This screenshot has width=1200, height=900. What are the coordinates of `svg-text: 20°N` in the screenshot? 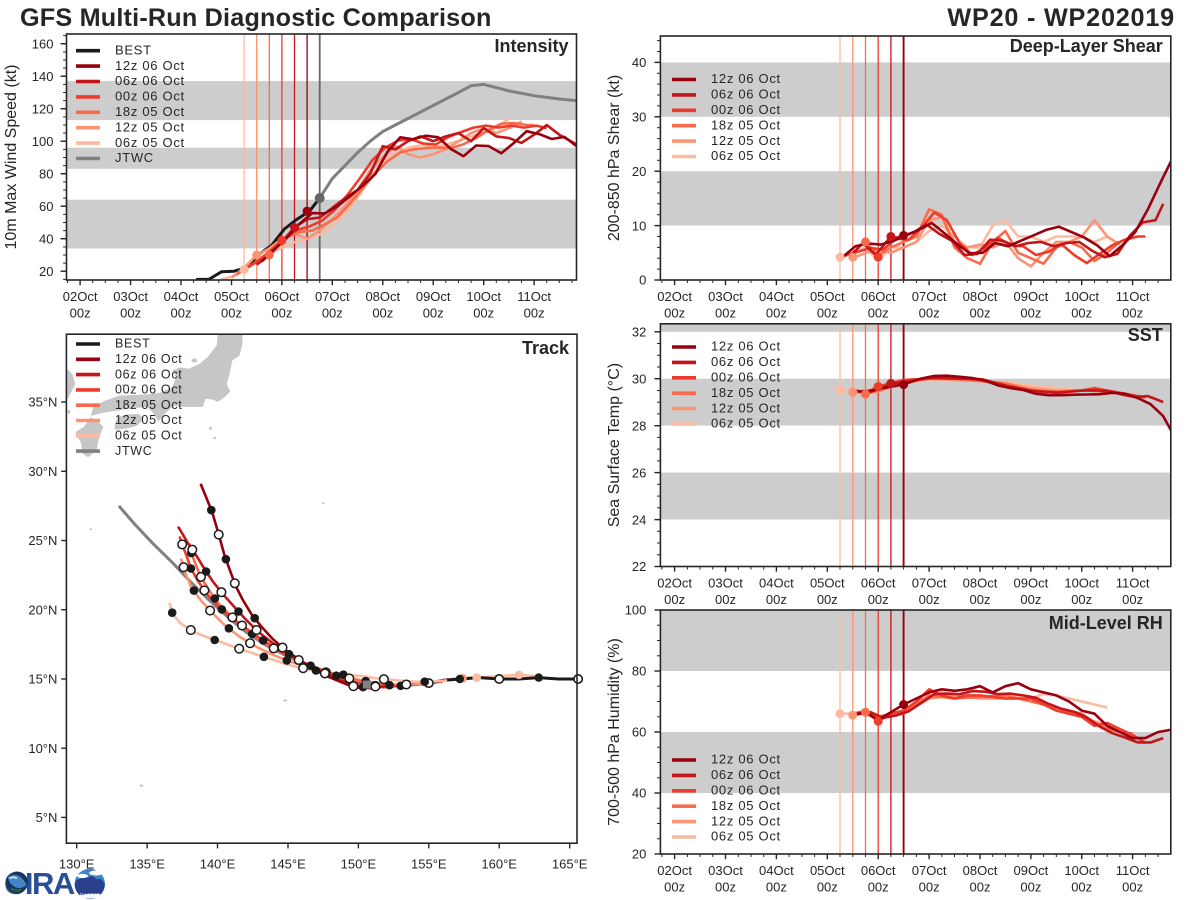 It's located at (42, 609).